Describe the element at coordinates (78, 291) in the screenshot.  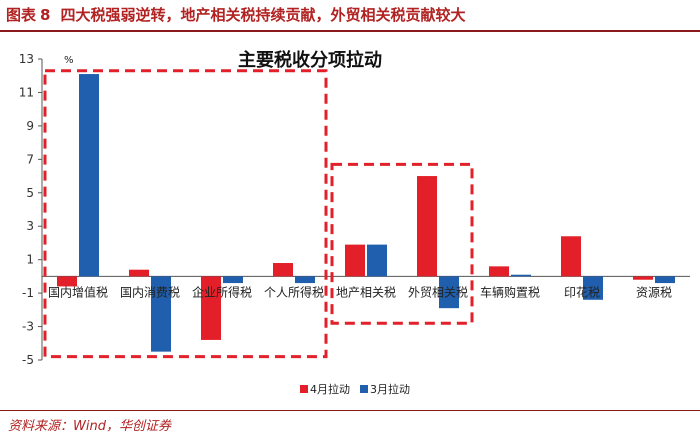
I see `category-label: 国内增值税` at that location.